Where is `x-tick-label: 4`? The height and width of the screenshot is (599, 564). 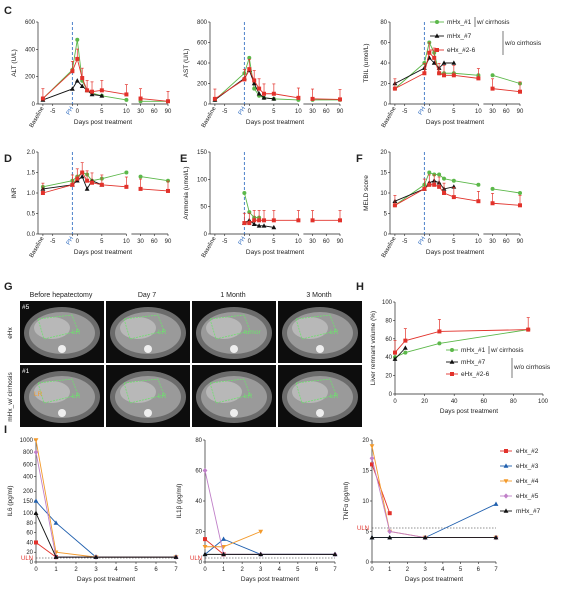
x-tick-label: 4 is located at coordinates (280, 570).